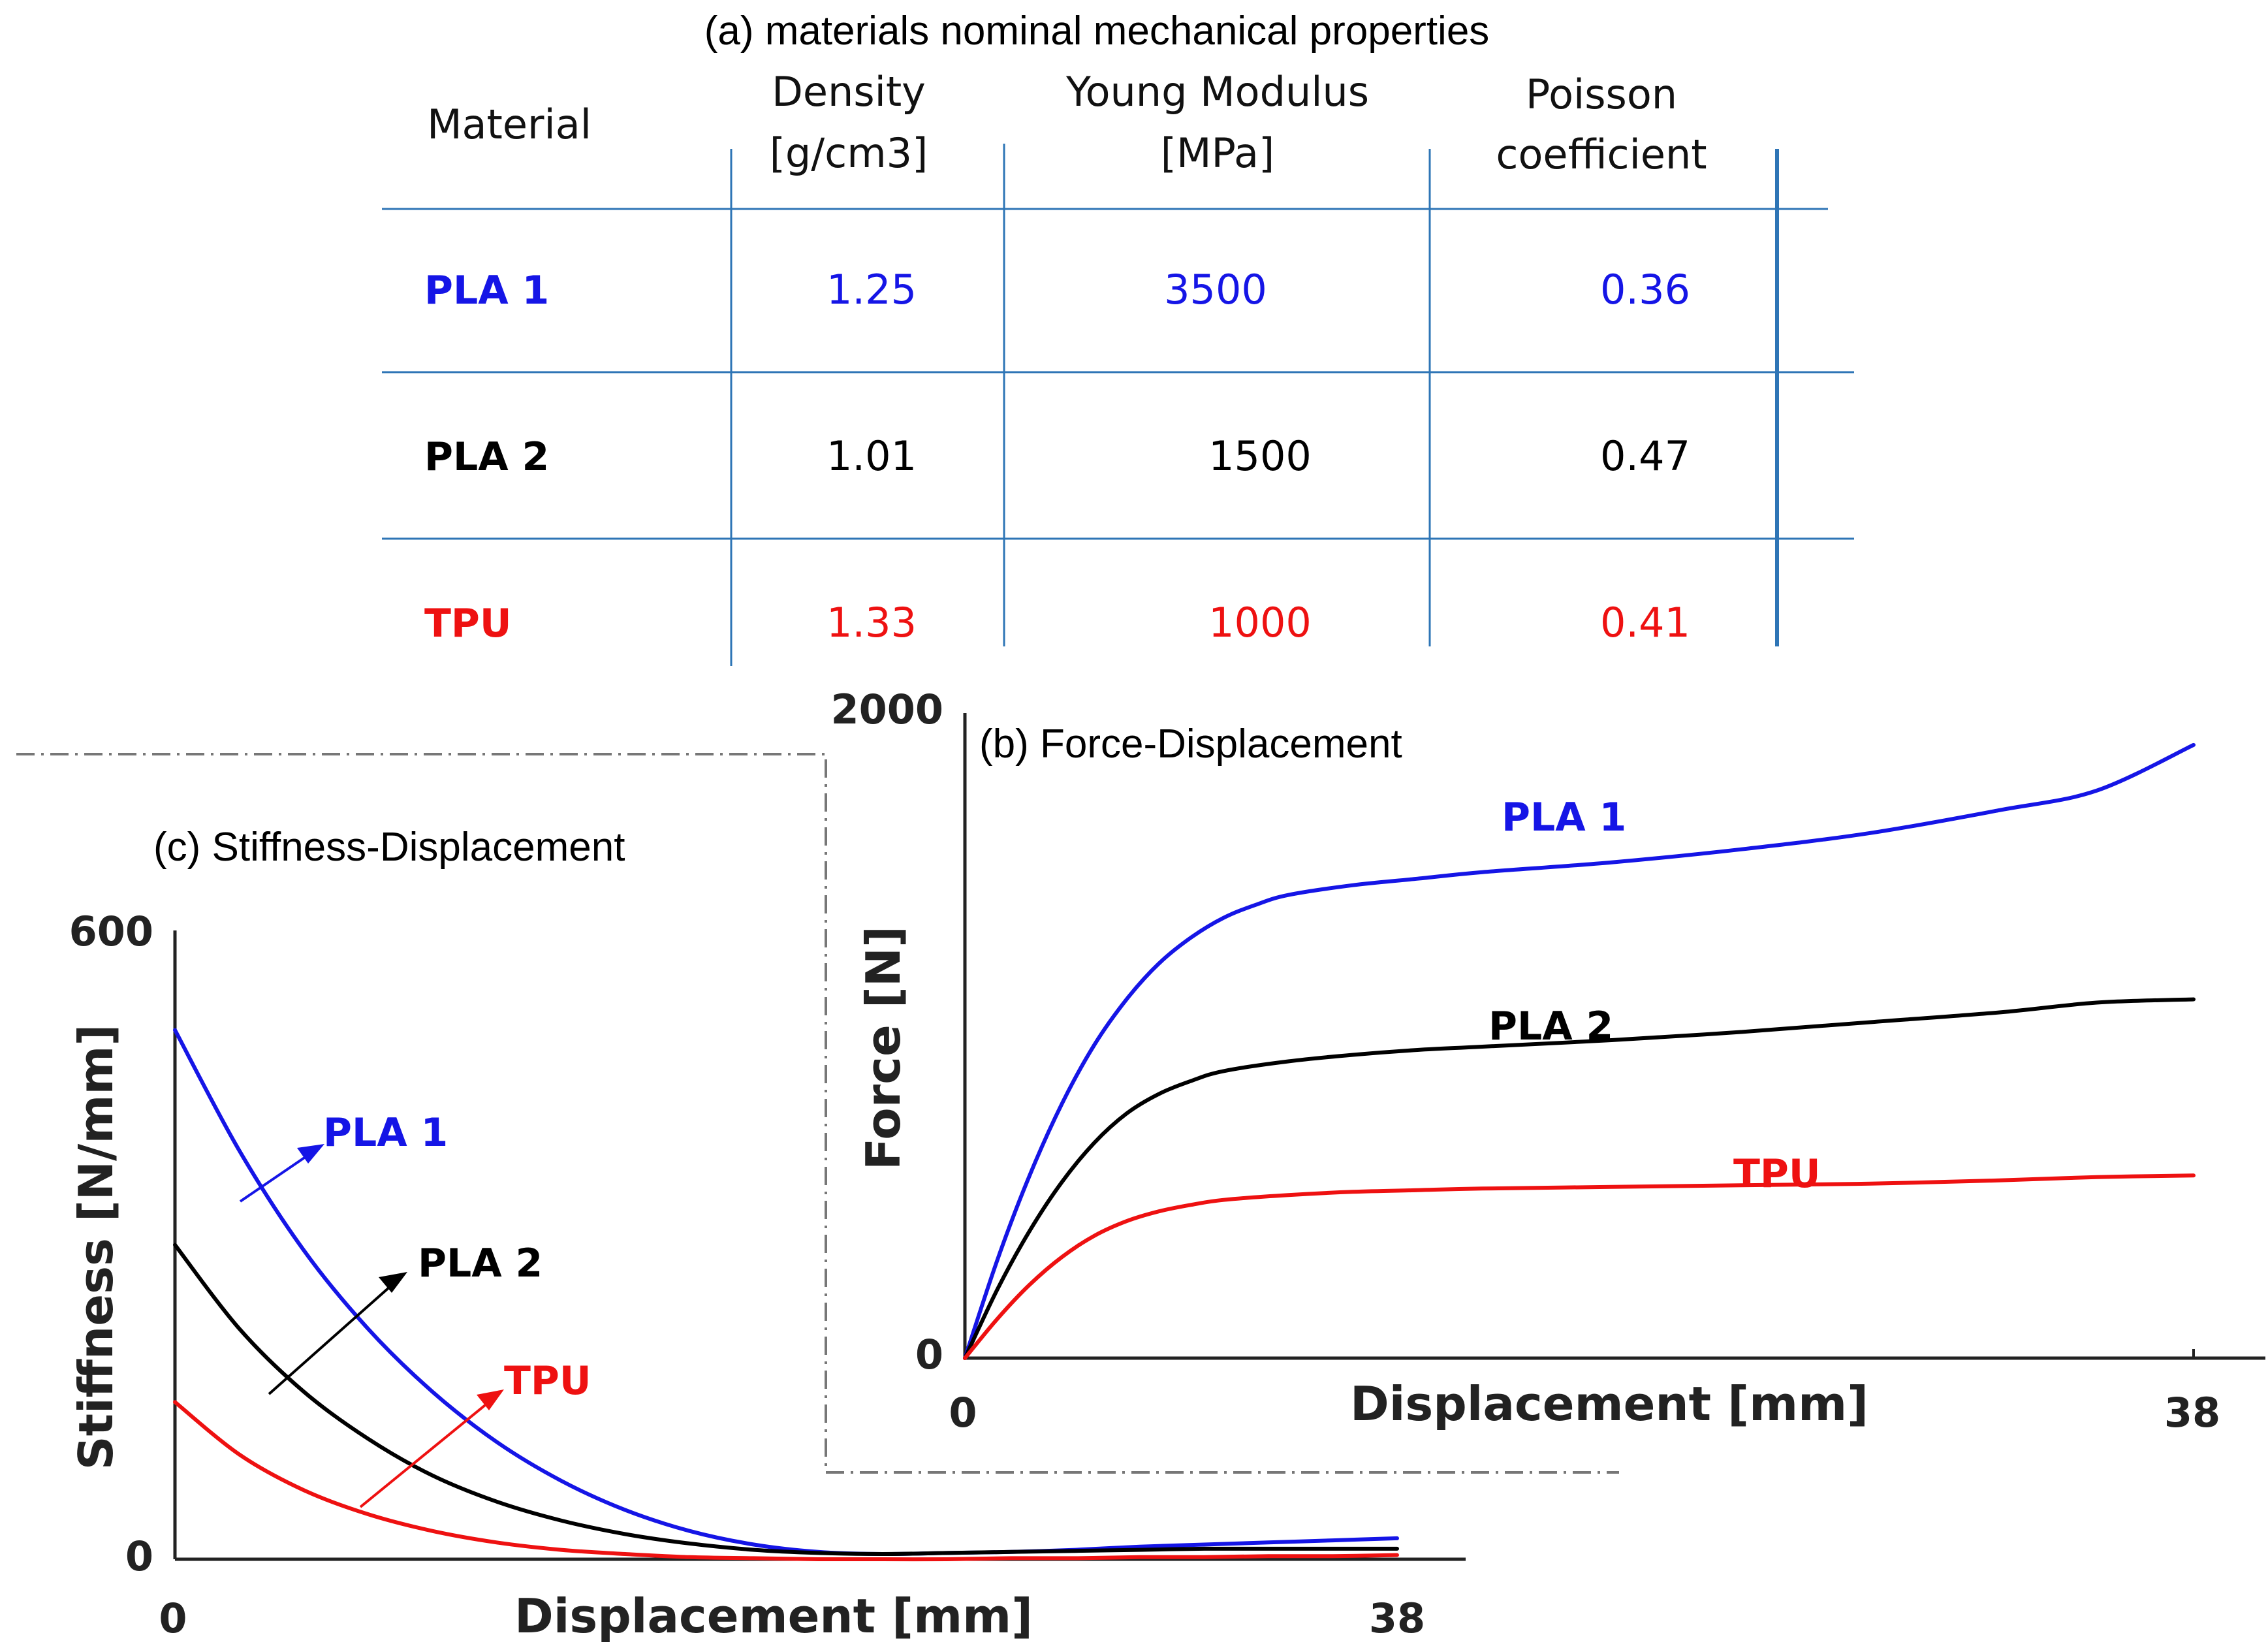  I want to click on chart-b-label-pla2: PLA 2, so click(1550, 1026).